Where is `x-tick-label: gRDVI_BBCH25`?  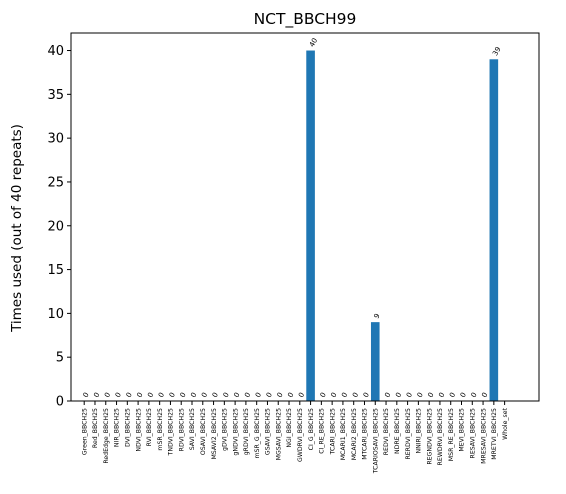 x-tick-label: gRDVI_BBCH25 is located at coordinates (246, 431).